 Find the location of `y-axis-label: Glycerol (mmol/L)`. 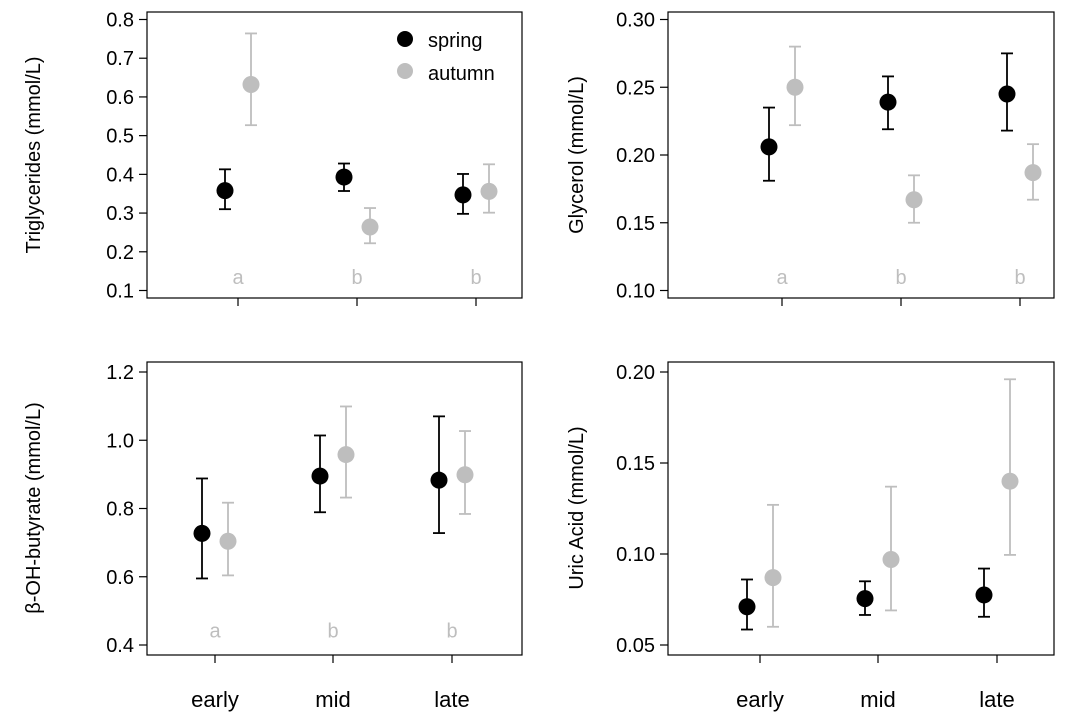

y-axis-label: Glycerol (mmol/L) is located at coordinates (577, 155).